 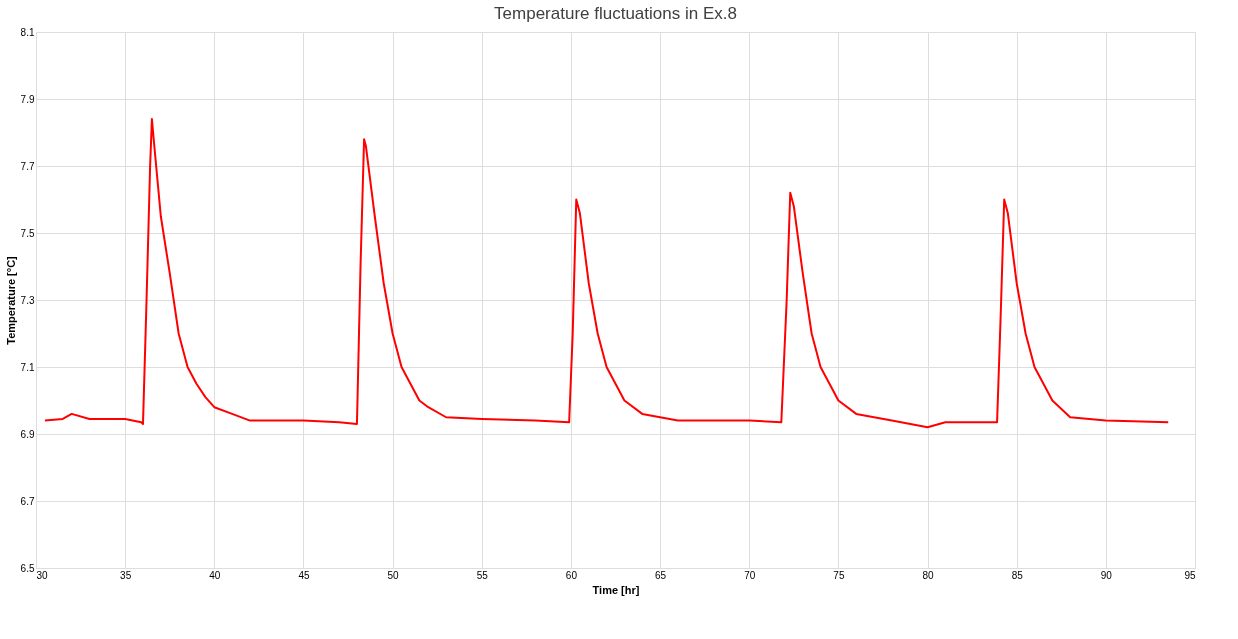 What do you see at coordinates (27, 233) in the screenshot?
I see `y-tick-label: 7.5` at bounding box center [27, 233].